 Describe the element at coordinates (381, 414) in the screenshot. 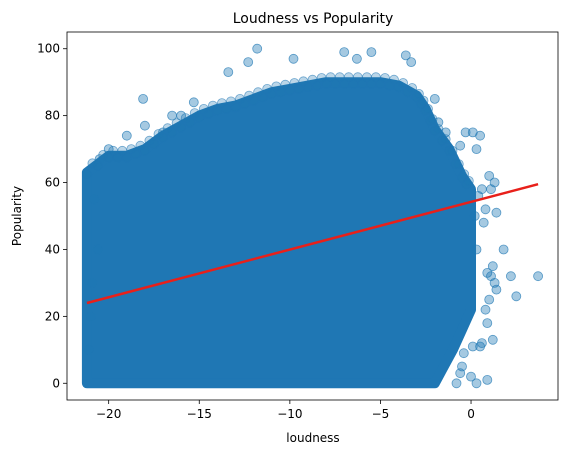

I see `x-tick-label: −5` at that location.